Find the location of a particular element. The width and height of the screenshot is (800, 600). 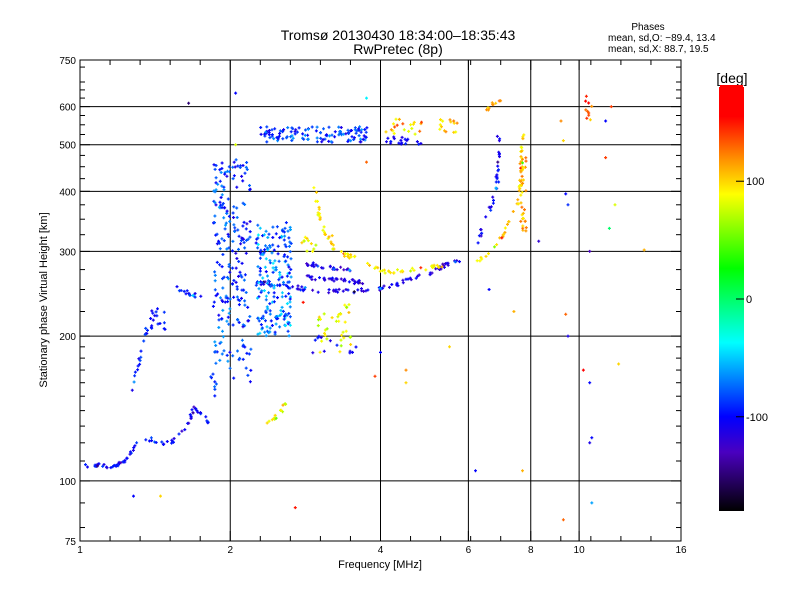

trace-point-F-O-third is located at coordinates (337, 270).